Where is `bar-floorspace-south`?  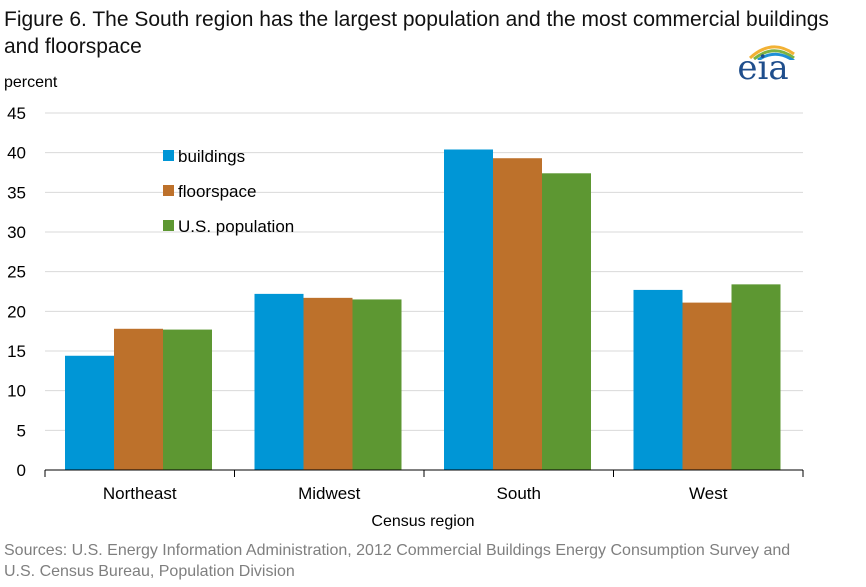
bar-floorspace-south is located at coordinates (517, 314).